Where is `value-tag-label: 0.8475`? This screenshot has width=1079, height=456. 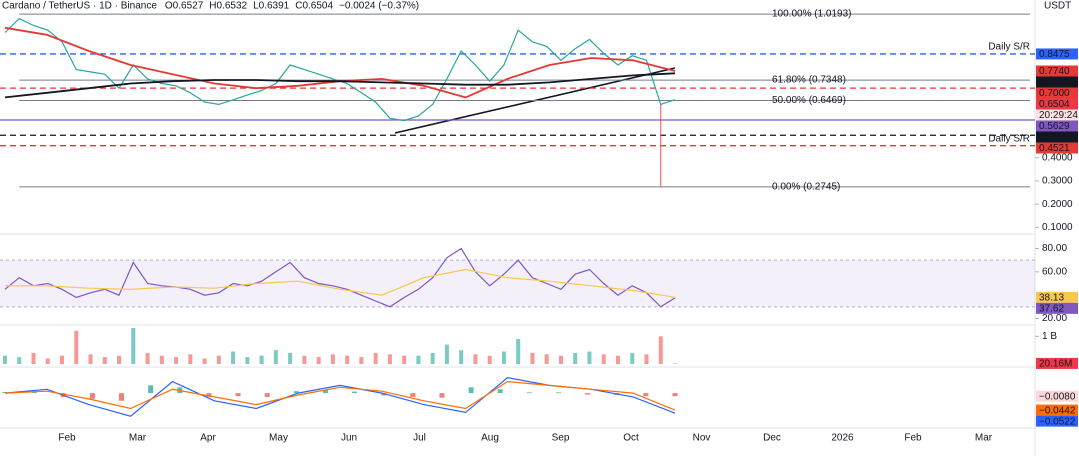 value-tag-label: 0.8475 is located at coordinates (1054, 54).